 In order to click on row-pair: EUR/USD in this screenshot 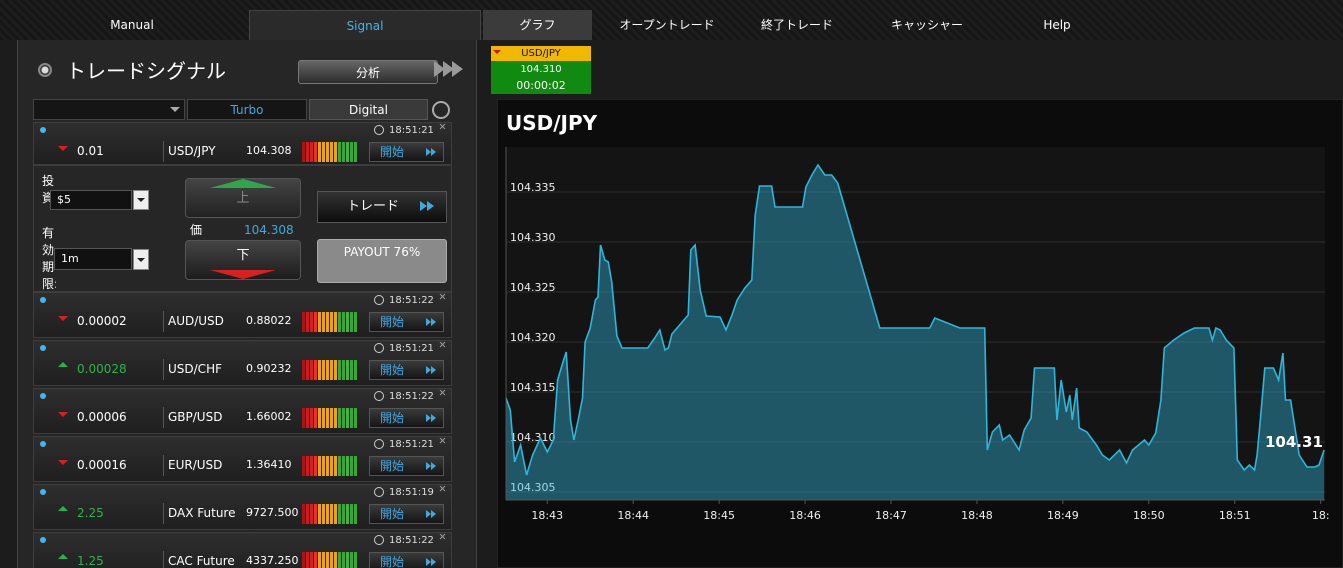, I will do `click(195, 465)`.